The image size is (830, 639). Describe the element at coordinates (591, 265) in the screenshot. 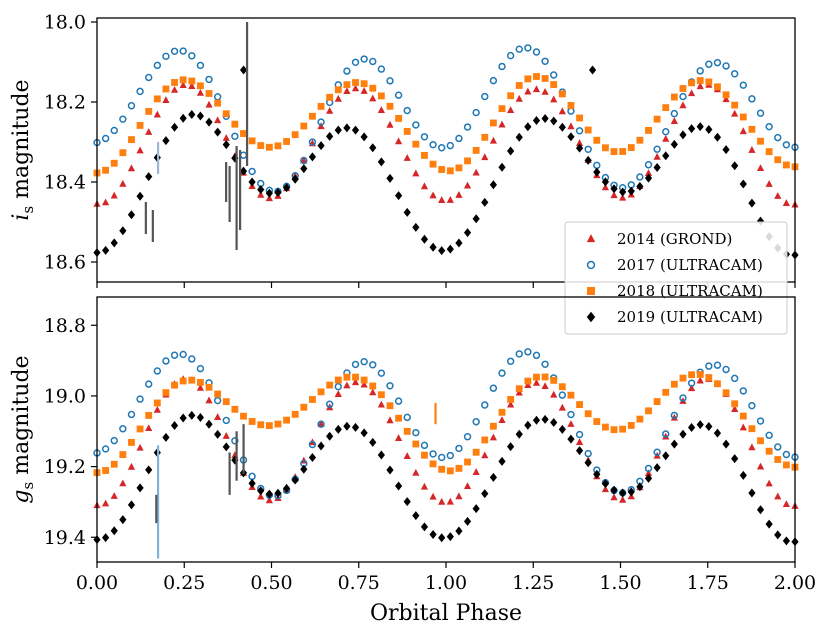

I see `legend-marker` at that location.